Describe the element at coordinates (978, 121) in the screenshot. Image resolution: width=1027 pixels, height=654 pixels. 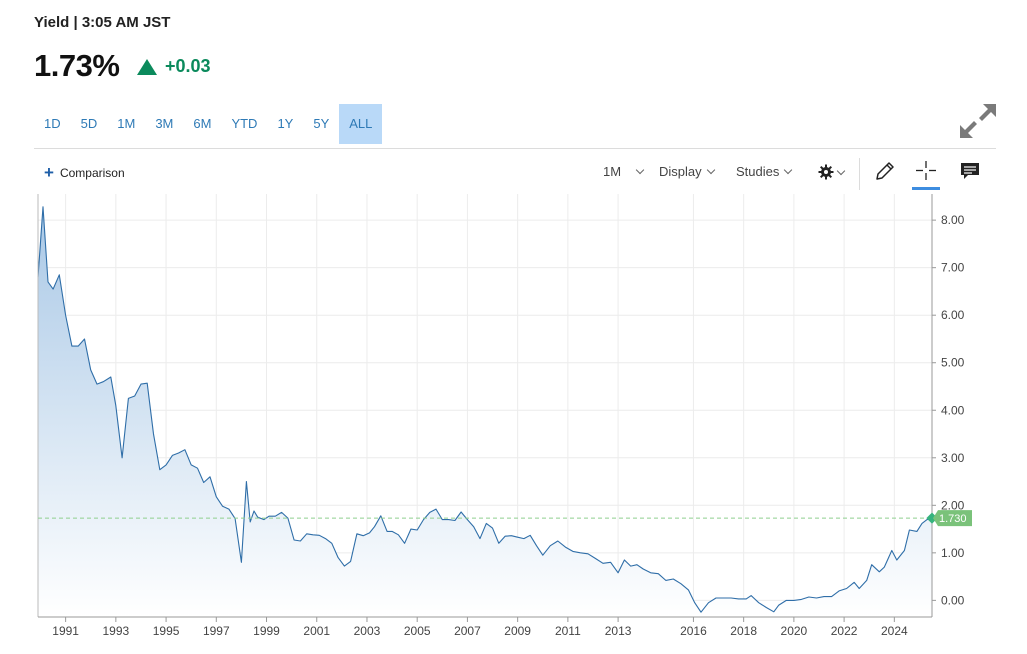
I see `expand-icon` at that location.